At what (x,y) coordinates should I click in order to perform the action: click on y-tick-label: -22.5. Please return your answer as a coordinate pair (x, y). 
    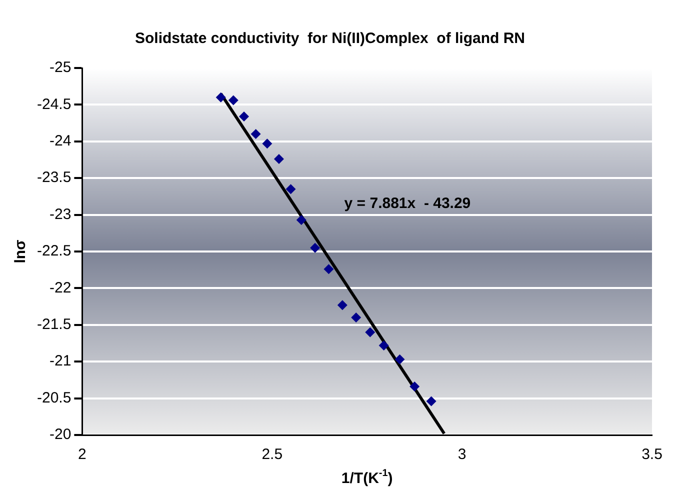
    Looking at the image, I should click on (54, 251).